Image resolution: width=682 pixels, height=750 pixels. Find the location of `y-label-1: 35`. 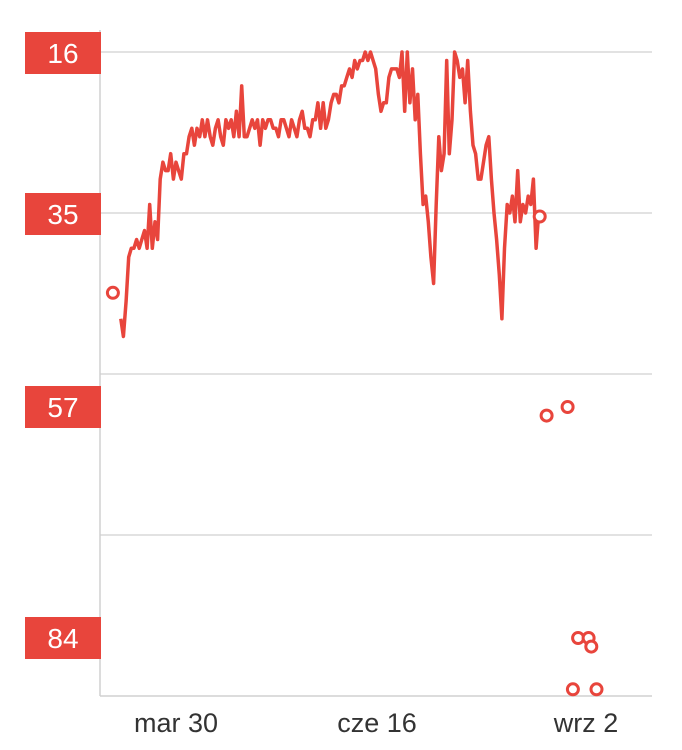

y-label-1: 35 is located at coordinates (63, 214).